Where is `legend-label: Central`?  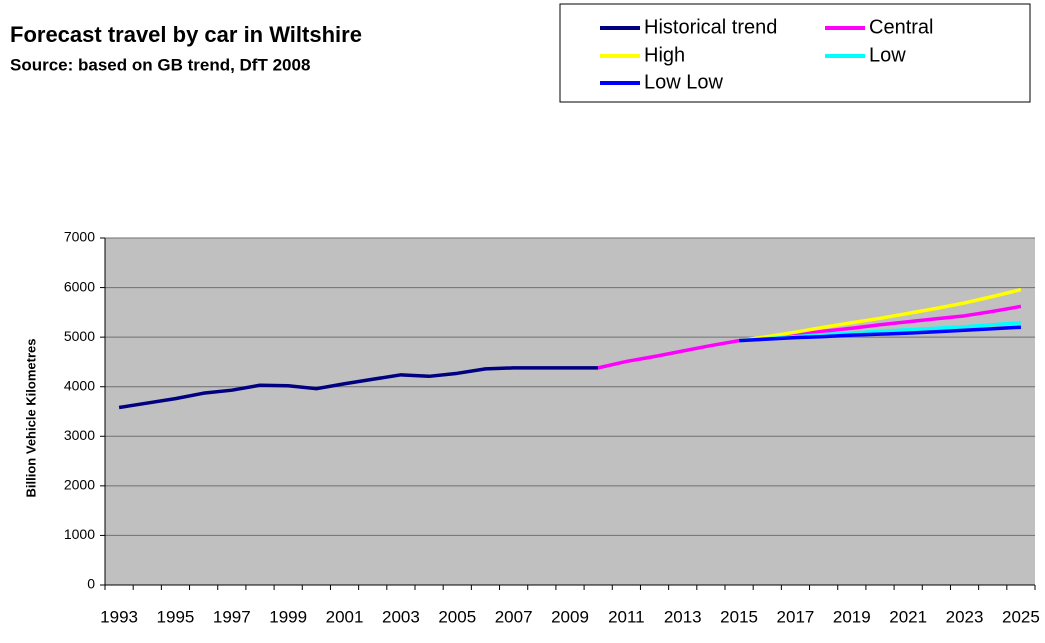
legend-label: Central is located at coordinates (901, 27).